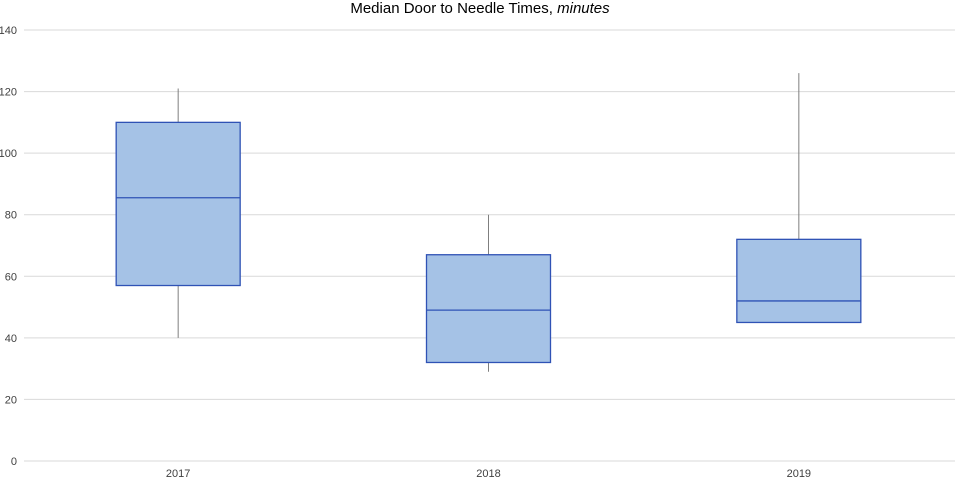 This screenshot has width=957, height=479. What do you see at coordinates (8, 154) in the screenshot?
I see `y-tick-label: 100` at bounding box center [8, 154].